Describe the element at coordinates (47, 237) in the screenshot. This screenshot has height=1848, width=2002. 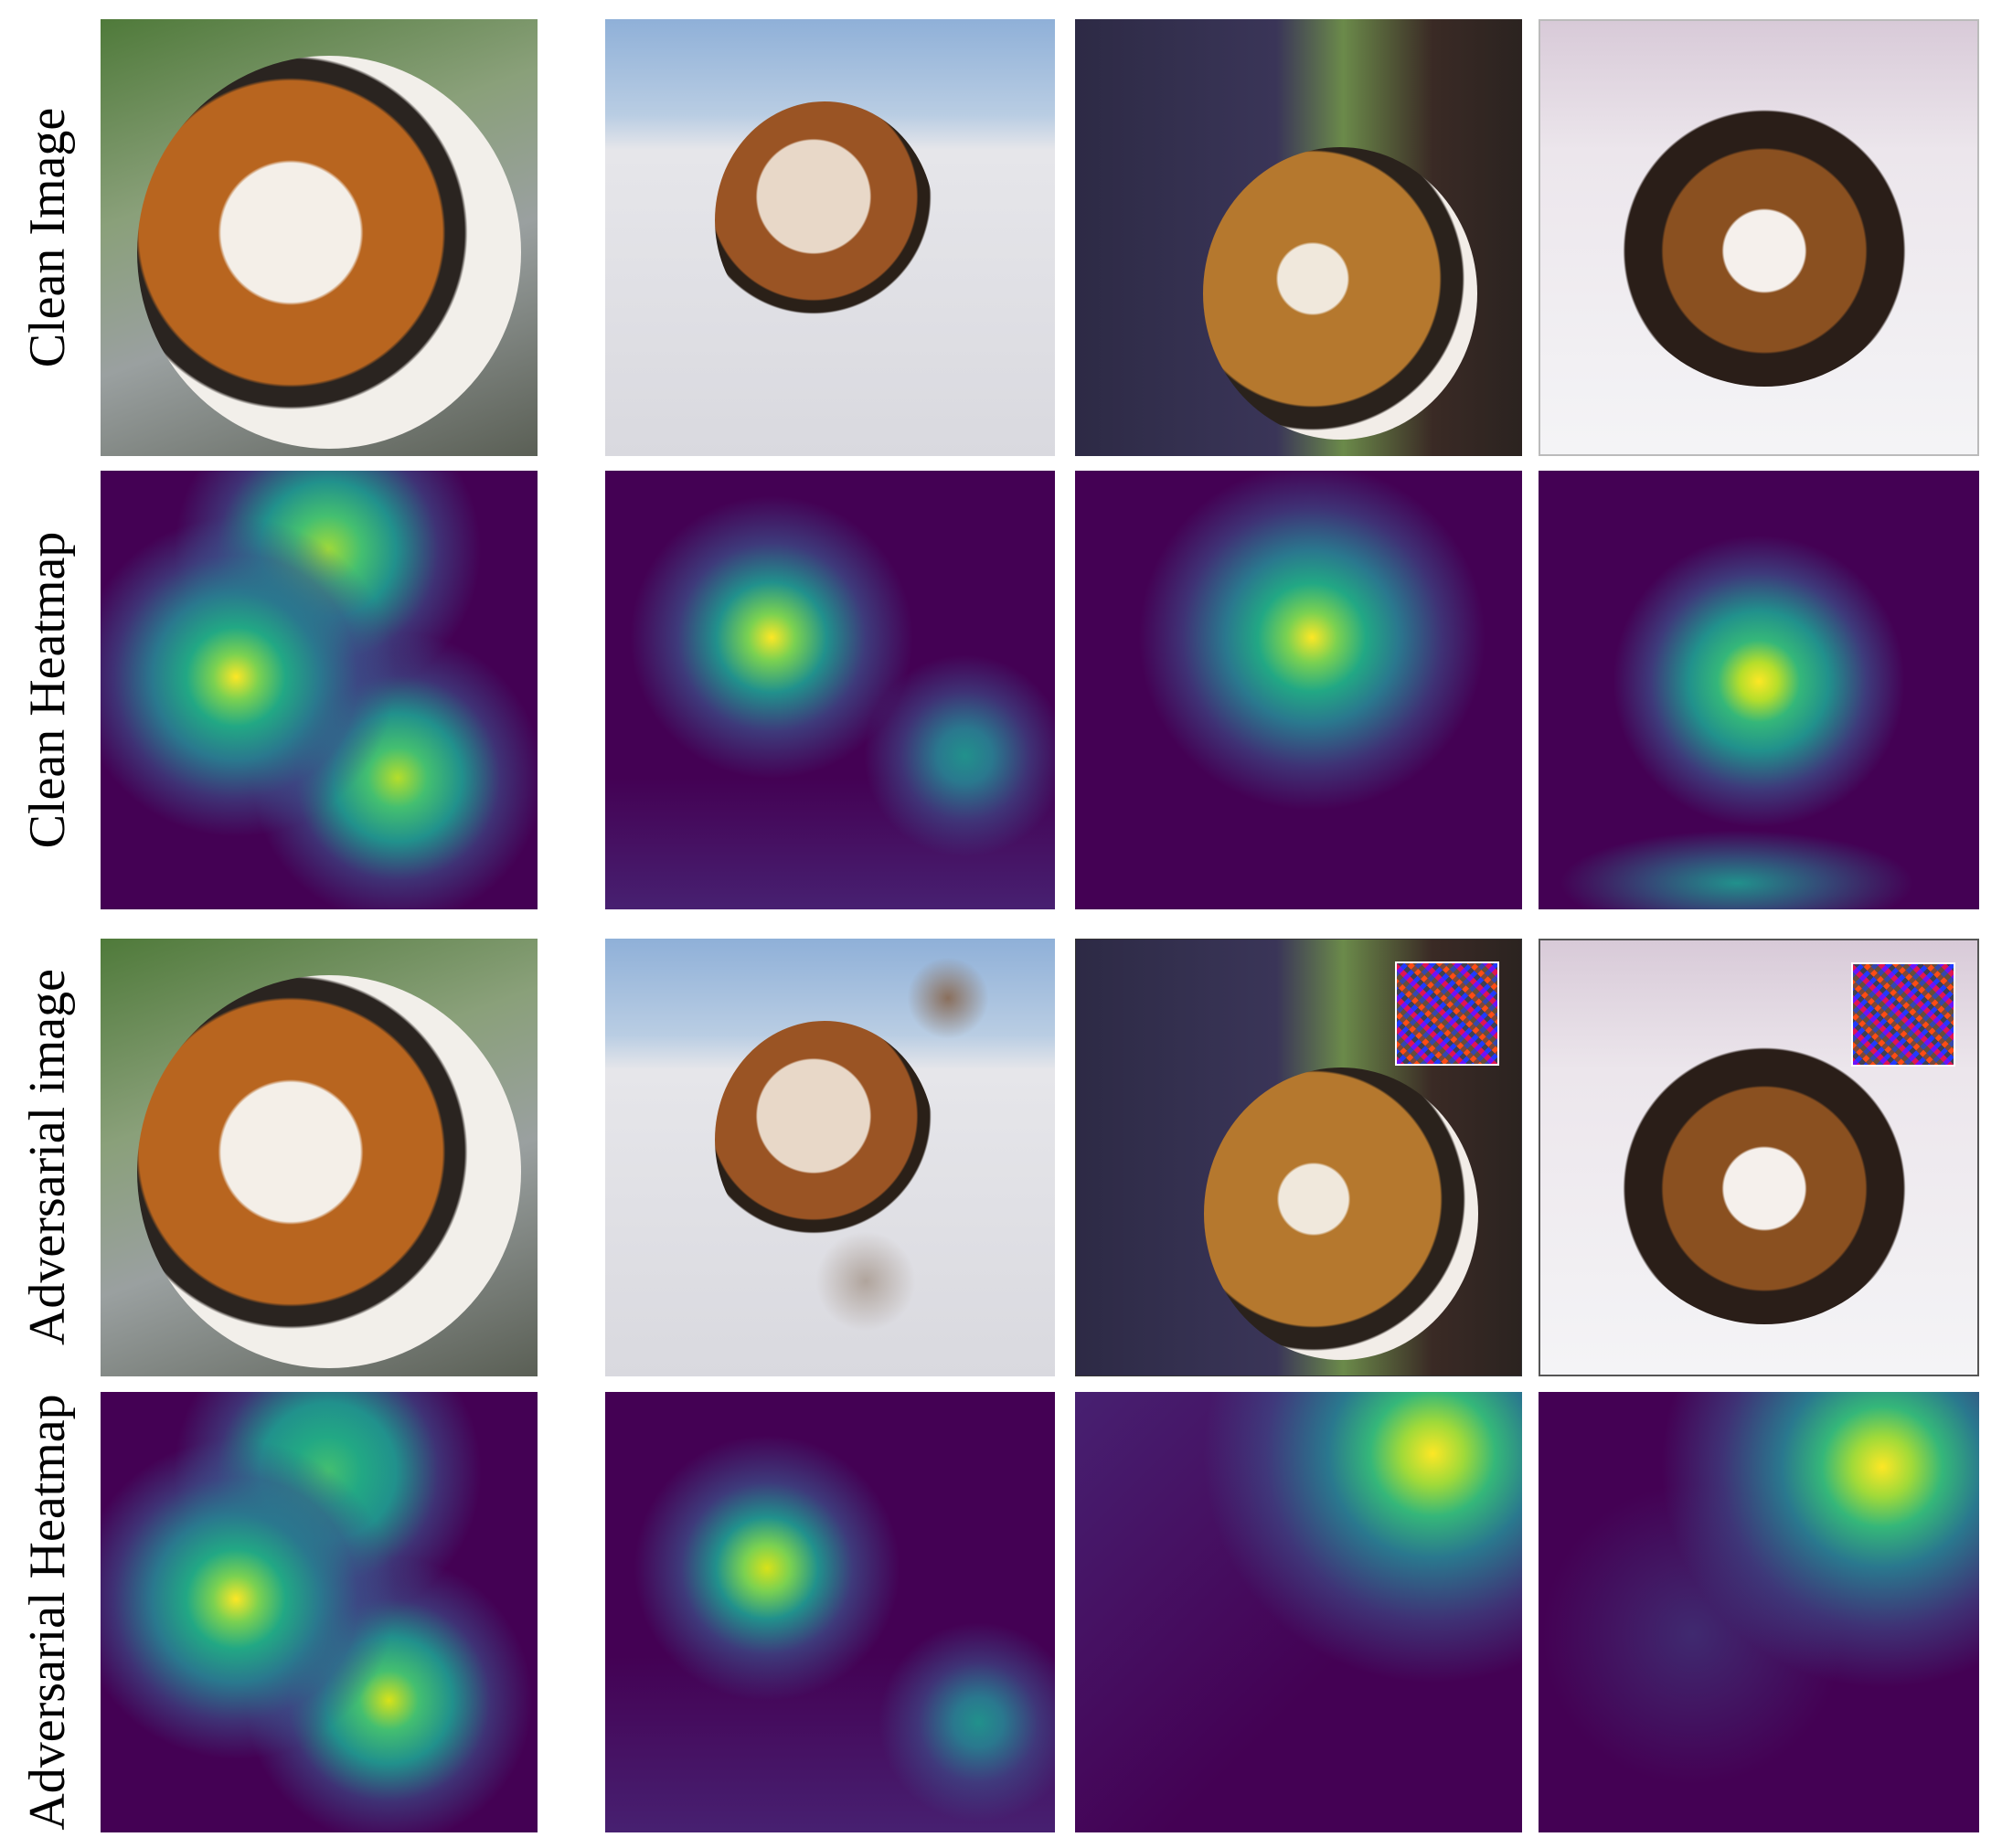
I see `row-label: Clean Image` at that location.